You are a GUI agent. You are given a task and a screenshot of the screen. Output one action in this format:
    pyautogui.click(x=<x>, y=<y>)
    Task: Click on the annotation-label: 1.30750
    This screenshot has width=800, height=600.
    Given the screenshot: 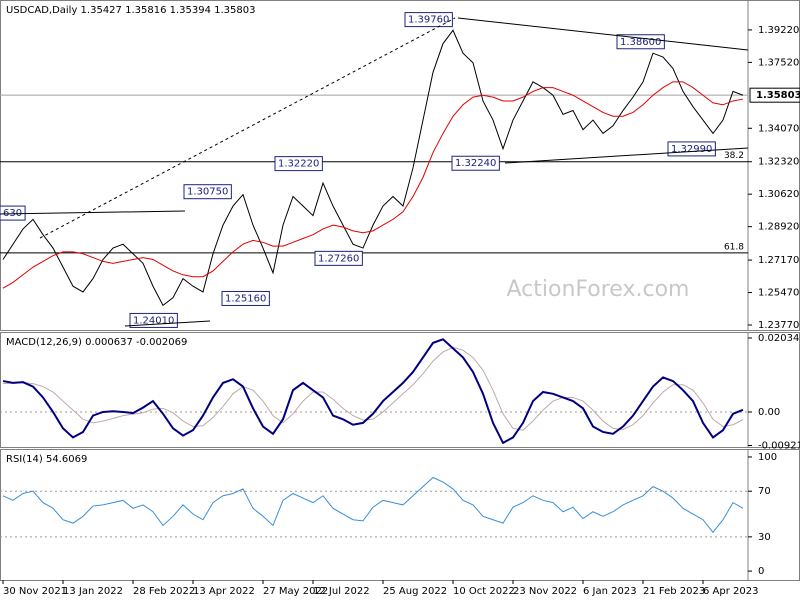 What is the action you would take?
    pyautogui.click(x=207, y=192)
    